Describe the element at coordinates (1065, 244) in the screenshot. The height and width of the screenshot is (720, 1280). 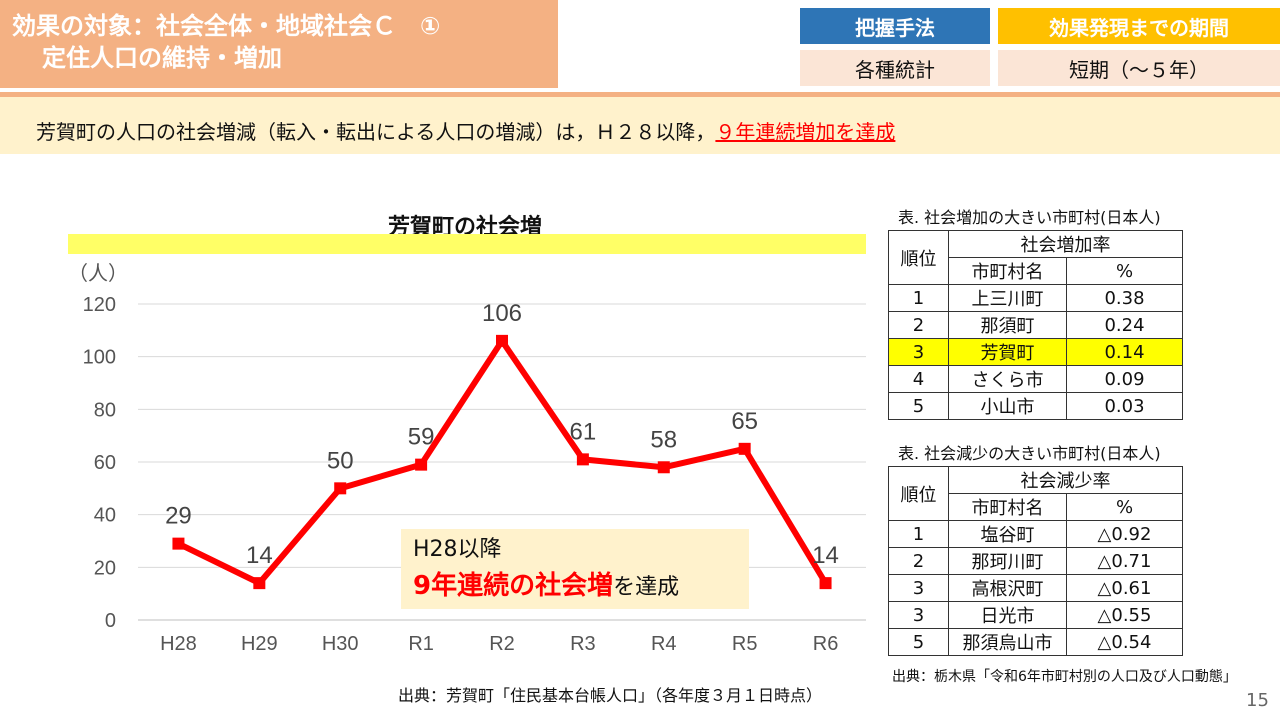
I see `group-header: 社会増加率` at that location.